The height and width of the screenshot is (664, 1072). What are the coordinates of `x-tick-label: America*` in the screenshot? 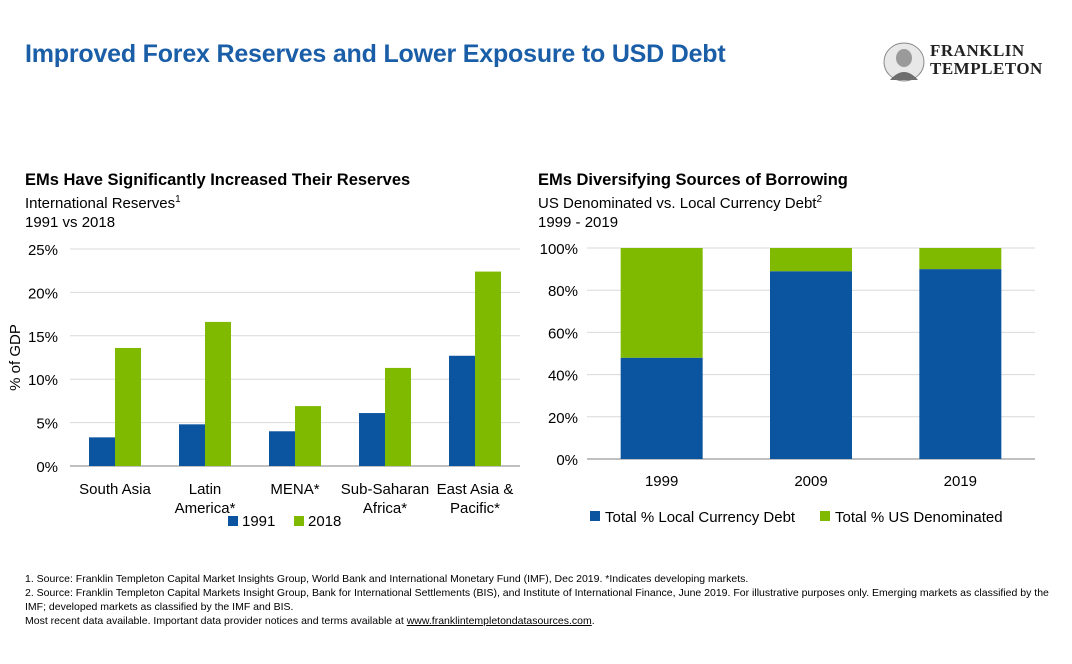 It's located at (205, 508).